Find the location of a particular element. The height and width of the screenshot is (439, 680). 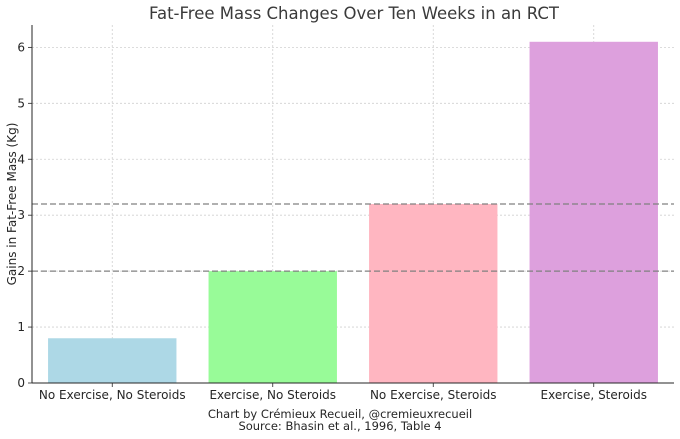

x-tick-label: Exercise, Steroids is located at coordinates (594, 395).